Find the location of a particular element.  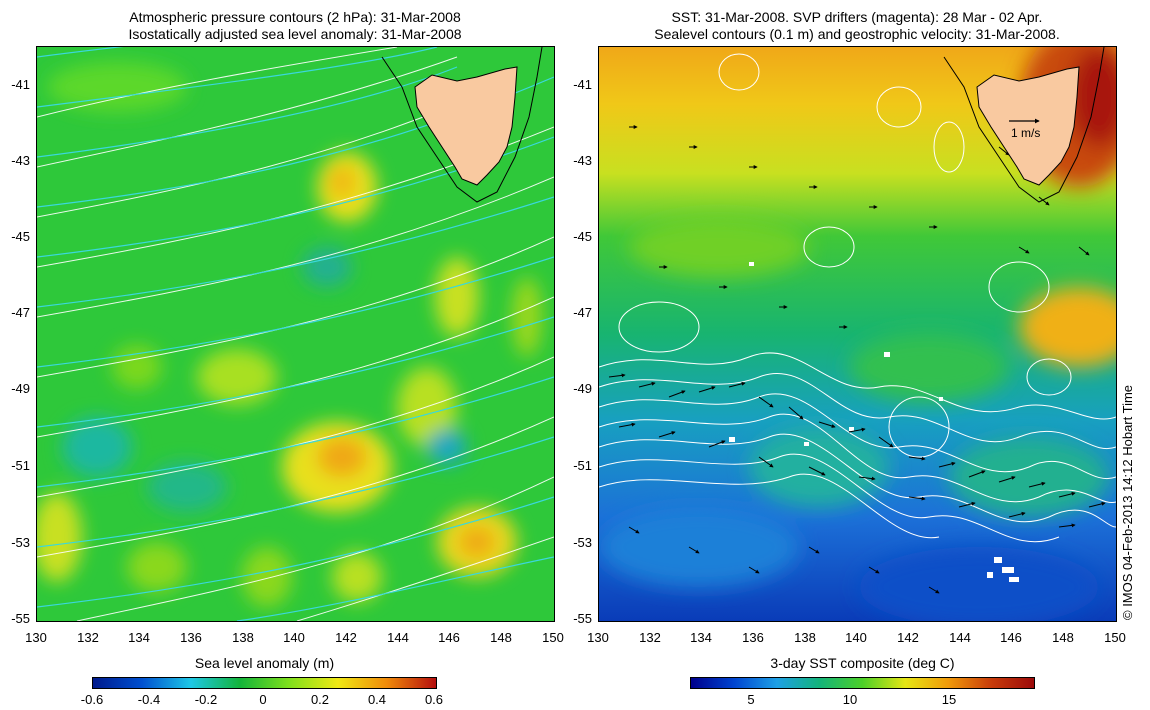

colorbar-tick: 5 is located at coordinates (751, 699).